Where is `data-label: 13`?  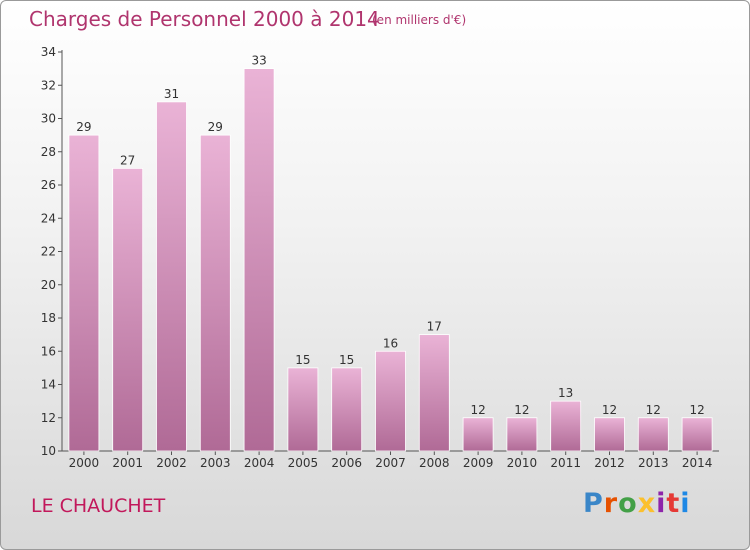 data-label: 13 is located at coordinates (565, 393).